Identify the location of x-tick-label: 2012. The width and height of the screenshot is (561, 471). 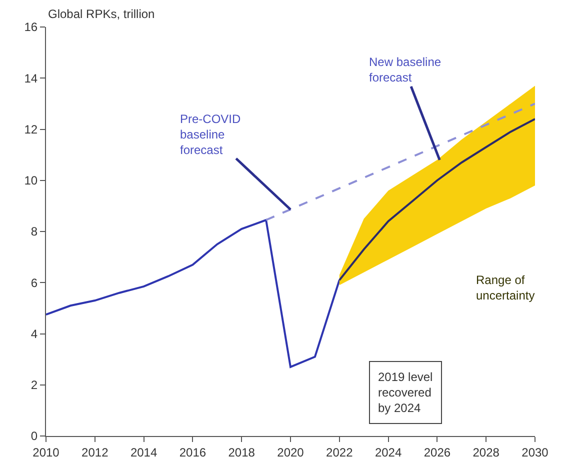
(95, 452).